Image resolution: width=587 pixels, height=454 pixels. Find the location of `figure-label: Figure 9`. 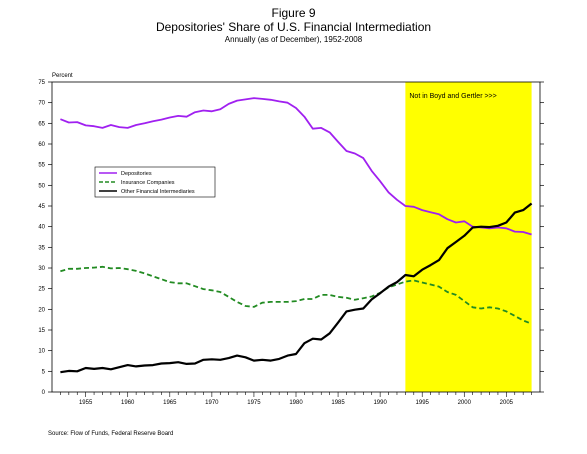

figure-label: Figure 9 is located at coordinates (293, 13).